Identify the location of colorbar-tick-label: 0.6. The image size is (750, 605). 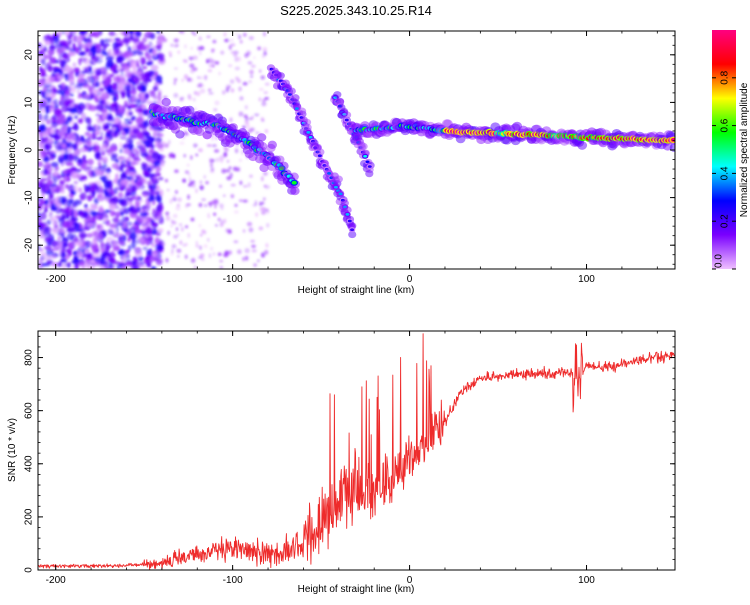
(725, 125).